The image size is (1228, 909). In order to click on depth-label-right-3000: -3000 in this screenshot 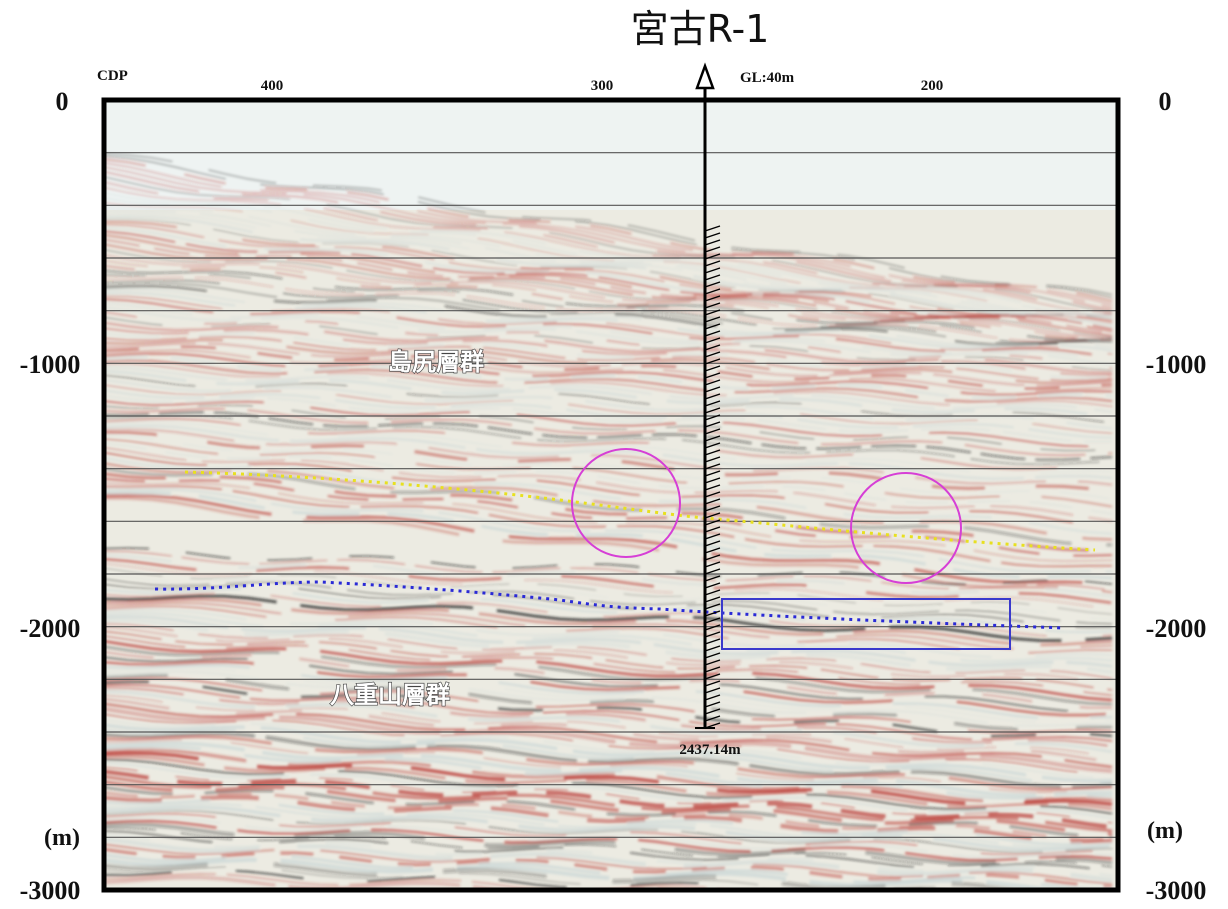, I will do `click(1176, 890)`.